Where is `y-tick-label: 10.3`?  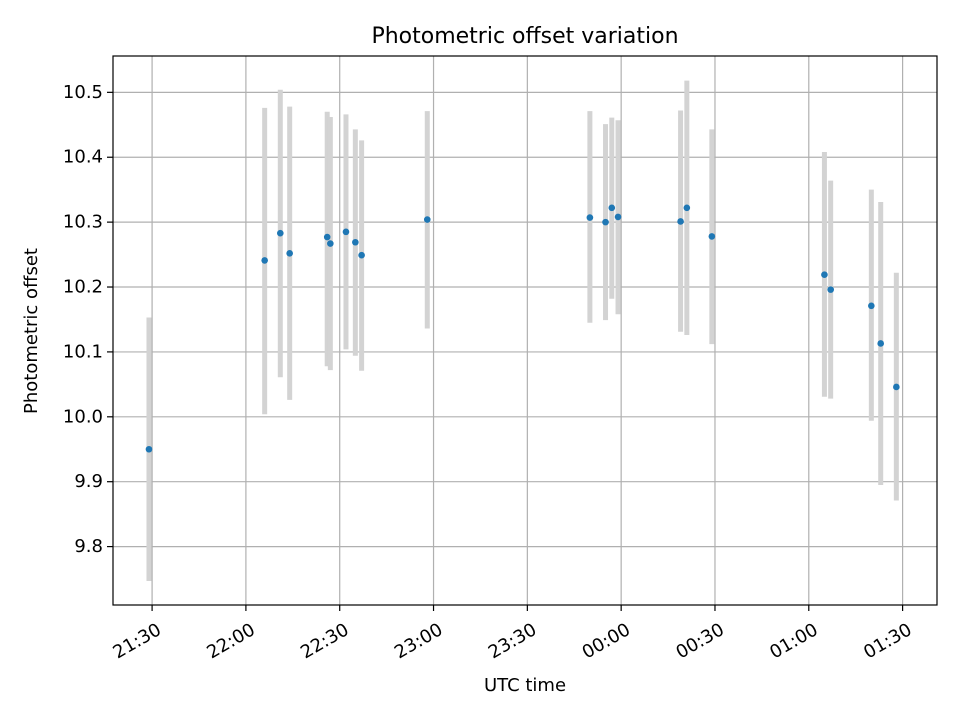 y-tick-label: 10.3 is located at coordinates (83, 222).